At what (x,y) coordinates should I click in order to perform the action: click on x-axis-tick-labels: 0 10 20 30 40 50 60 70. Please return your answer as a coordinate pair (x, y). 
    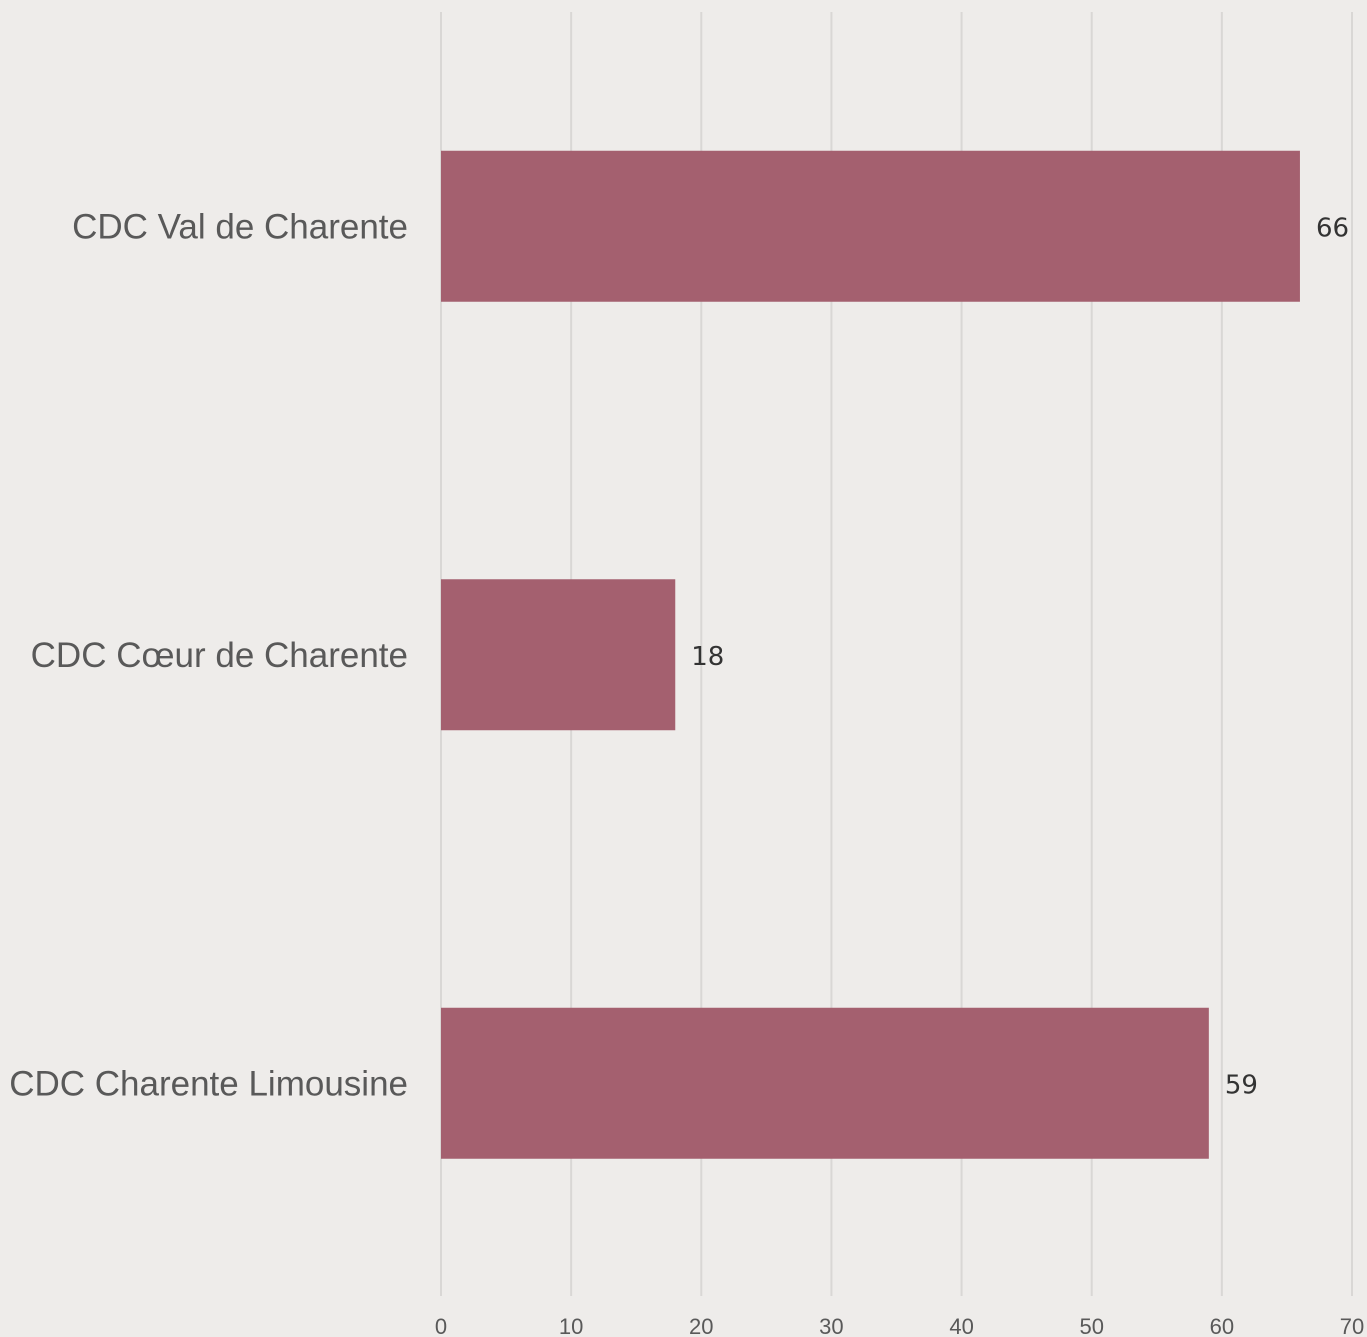
    Looking at the image, I should click on (899, 1325).